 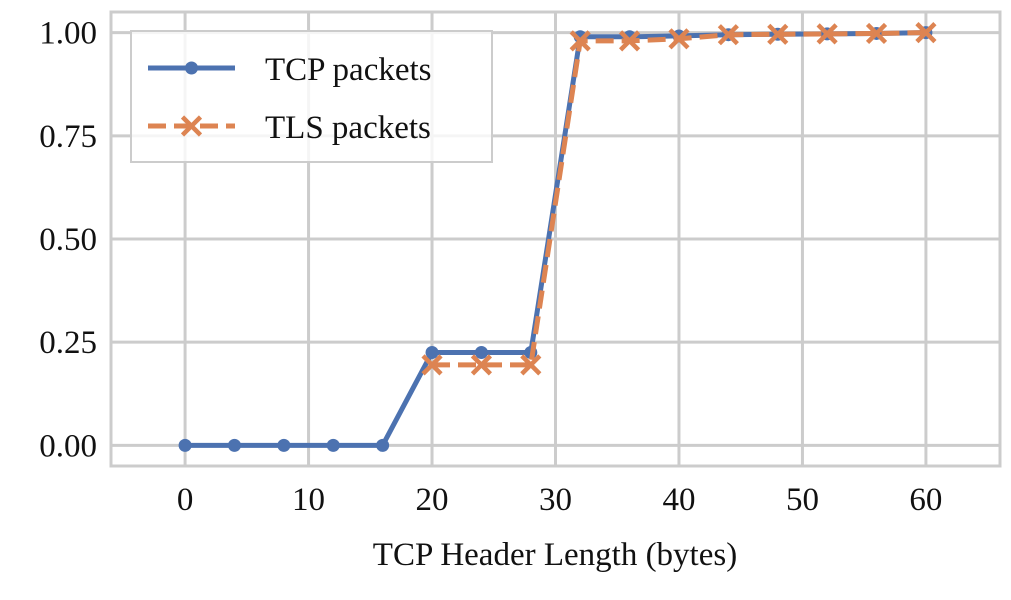 What do you see at coordinates (68, 34) in the screenshot?
I see `y-tick-label: 1.00` at bounding box center [68, 34].